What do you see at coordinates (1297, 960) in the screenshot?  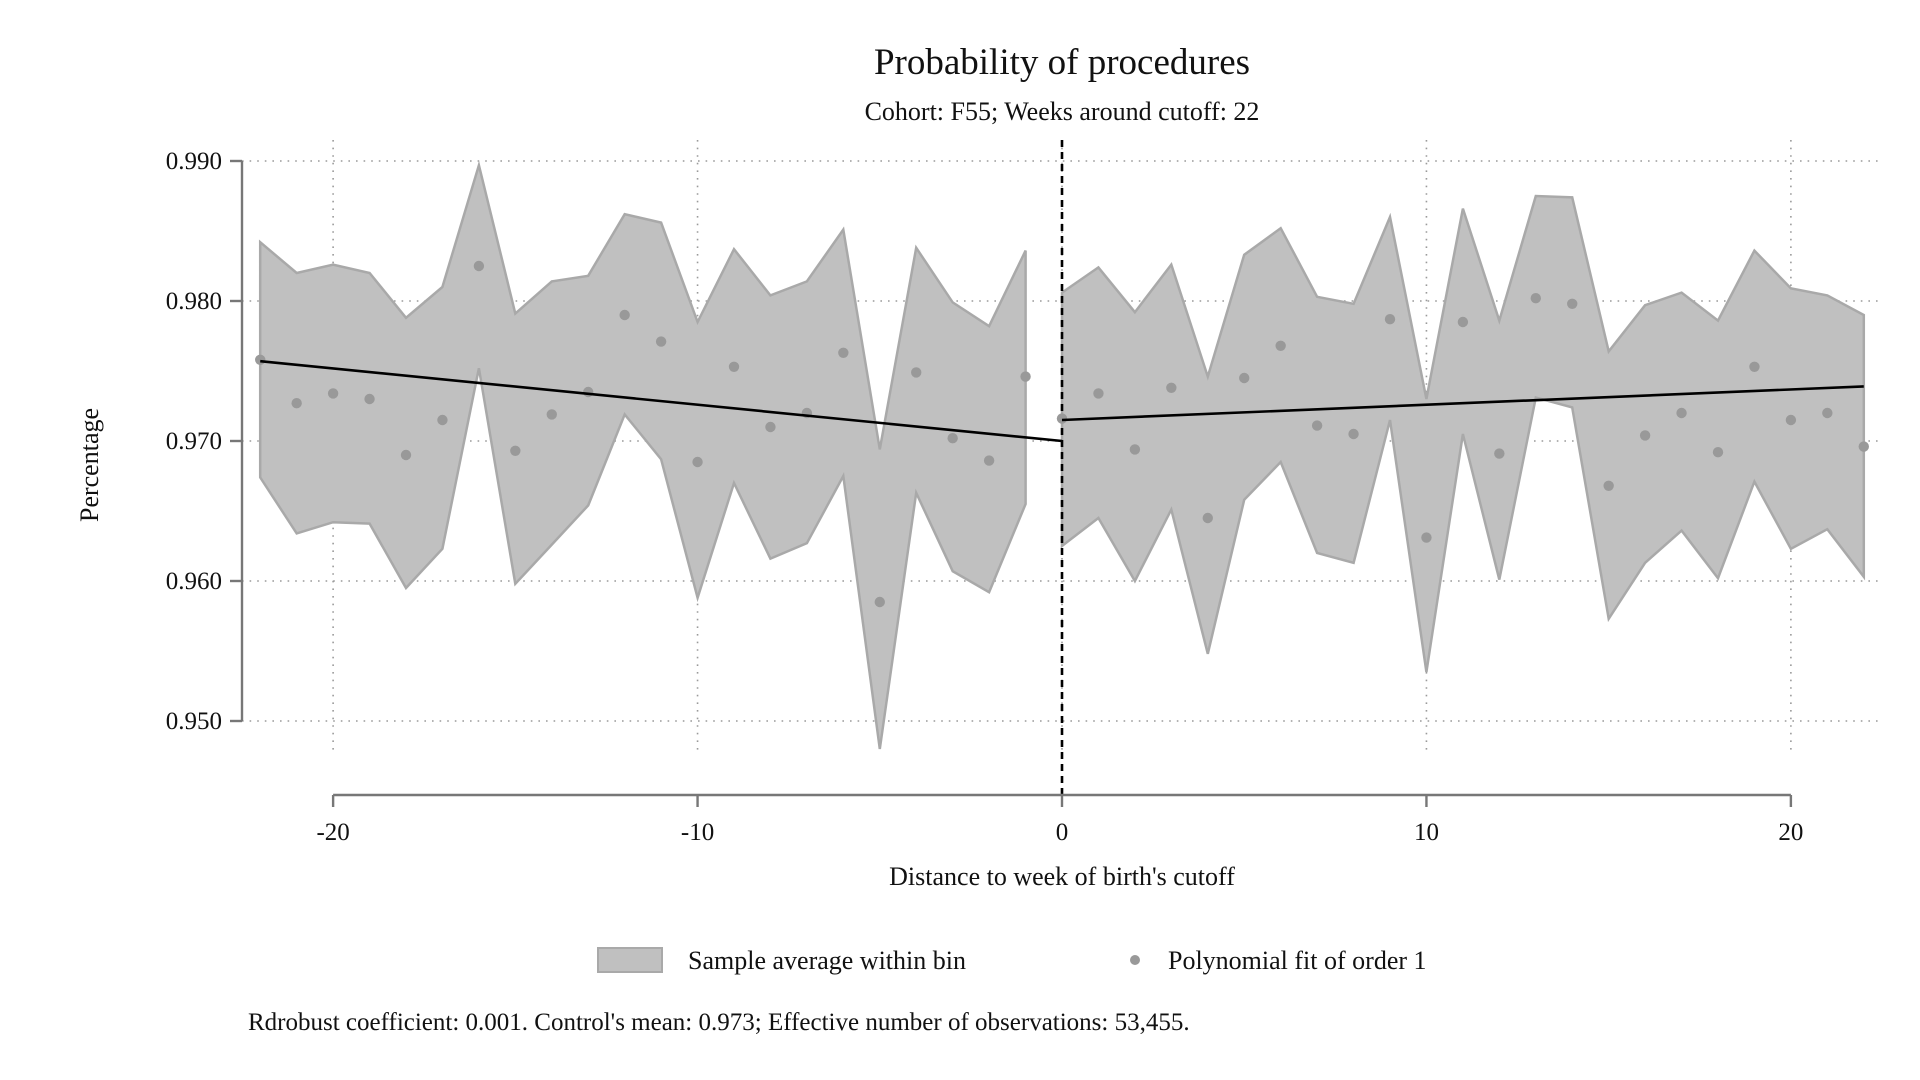 I see `legend-label-fit: Polynomial fit of order 1` at bounding box center [1297, 960].